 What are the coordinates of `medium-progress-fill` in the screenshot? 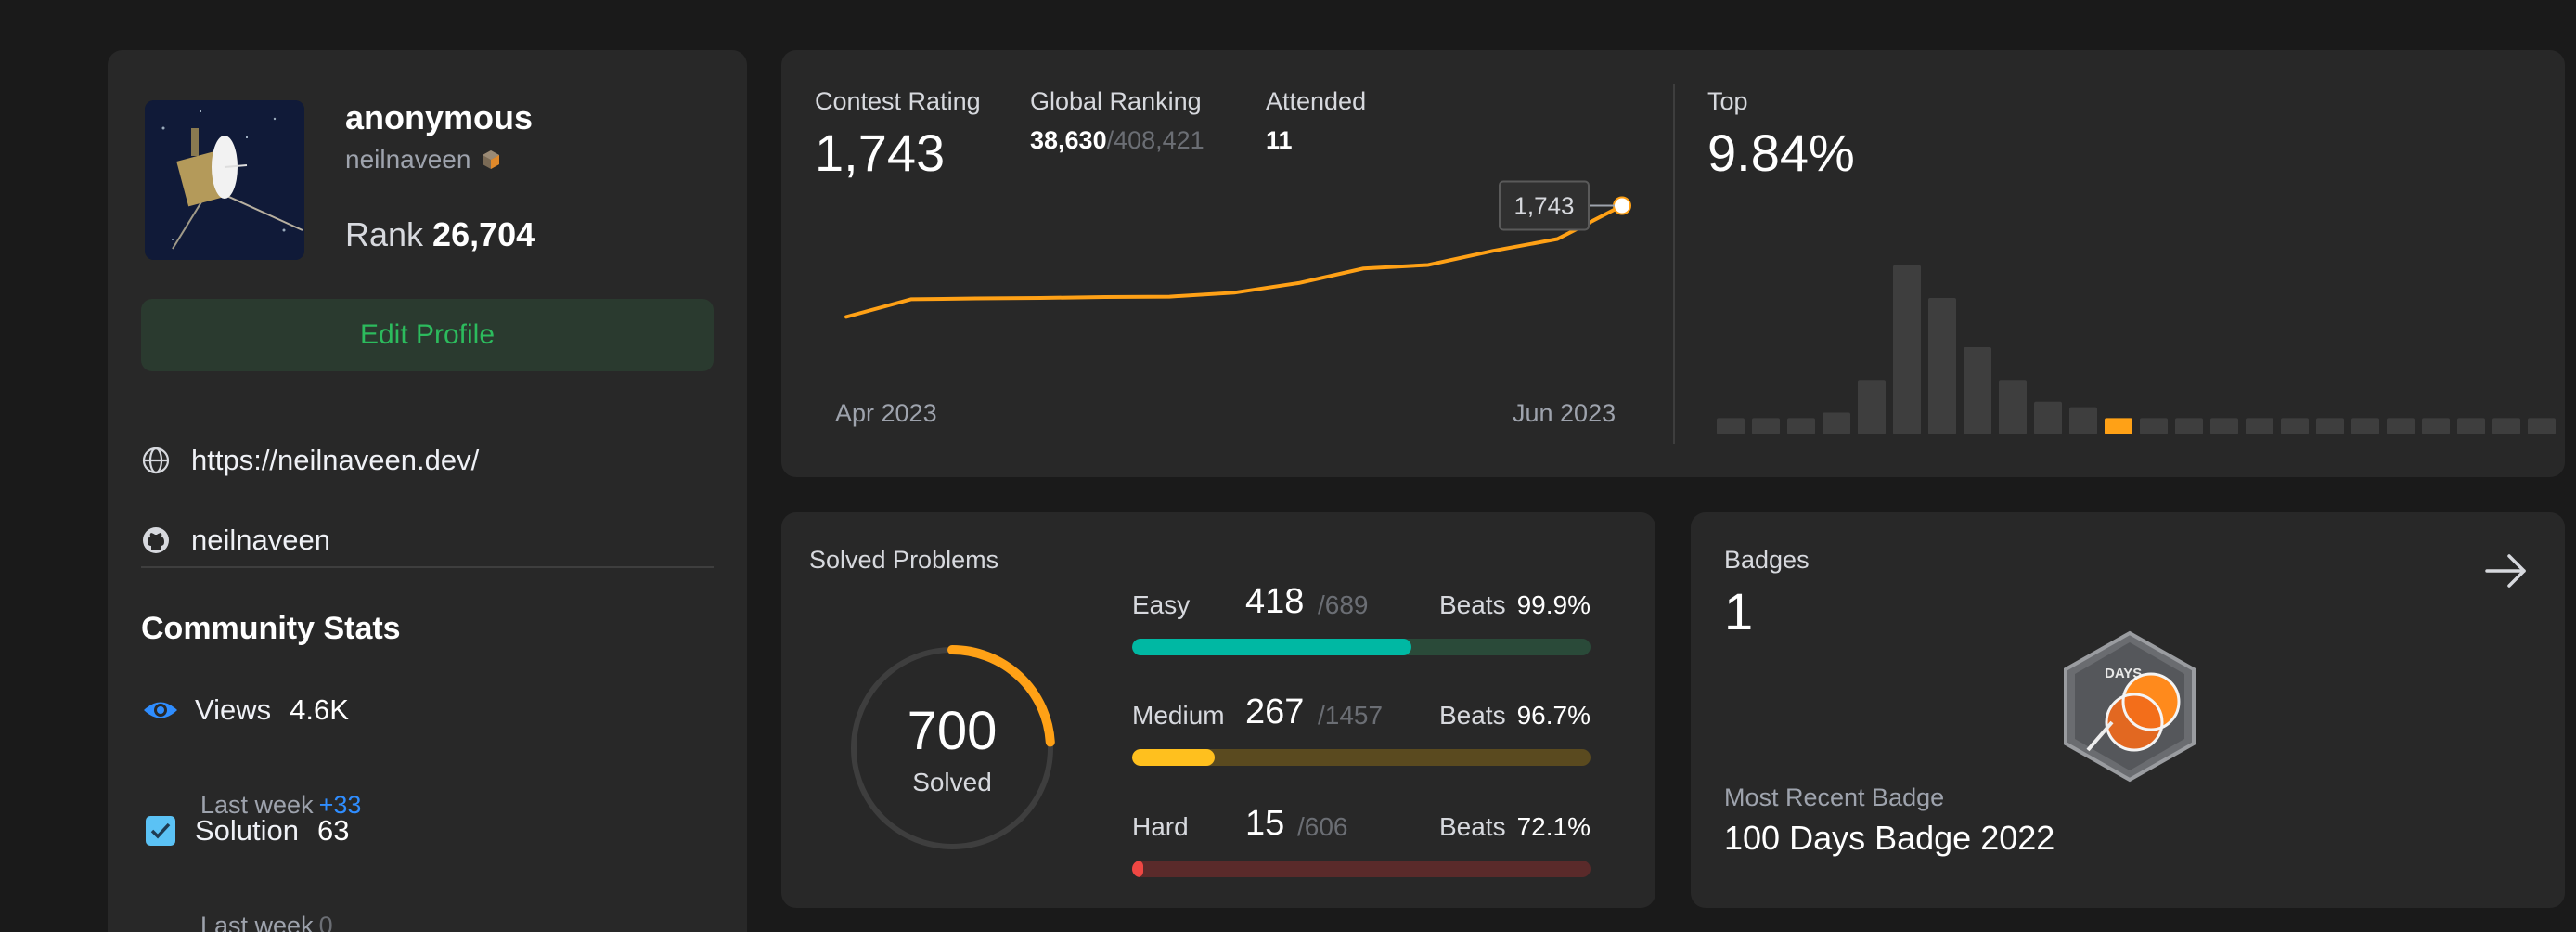 It's located at (1173, 757).